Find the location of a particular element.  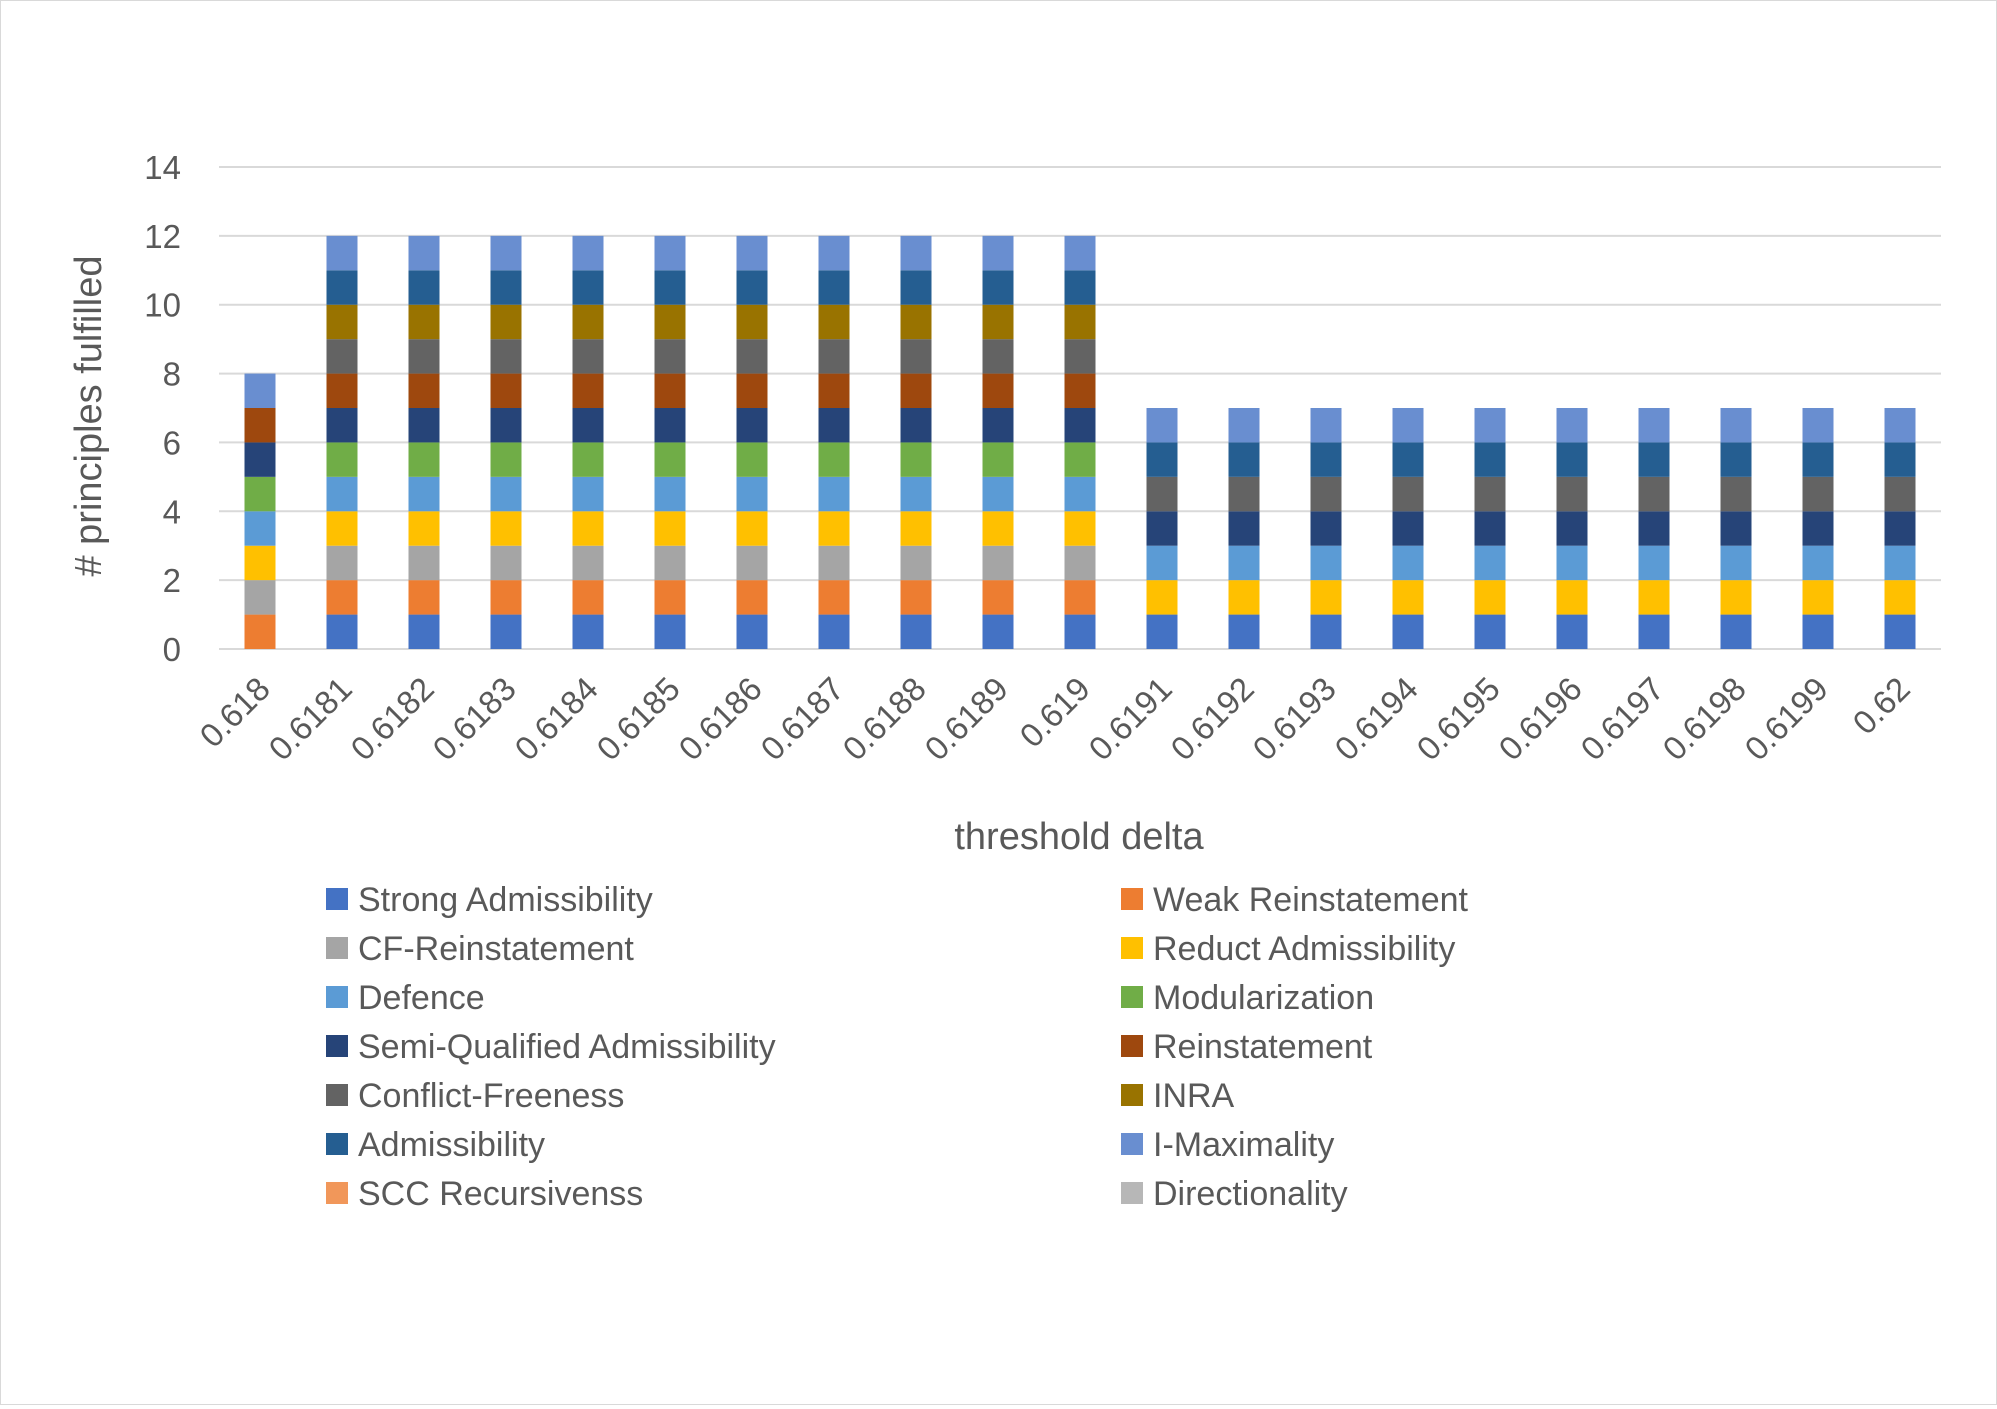

x-tick-label: 0.6189 is located at coordinates (966, 719).